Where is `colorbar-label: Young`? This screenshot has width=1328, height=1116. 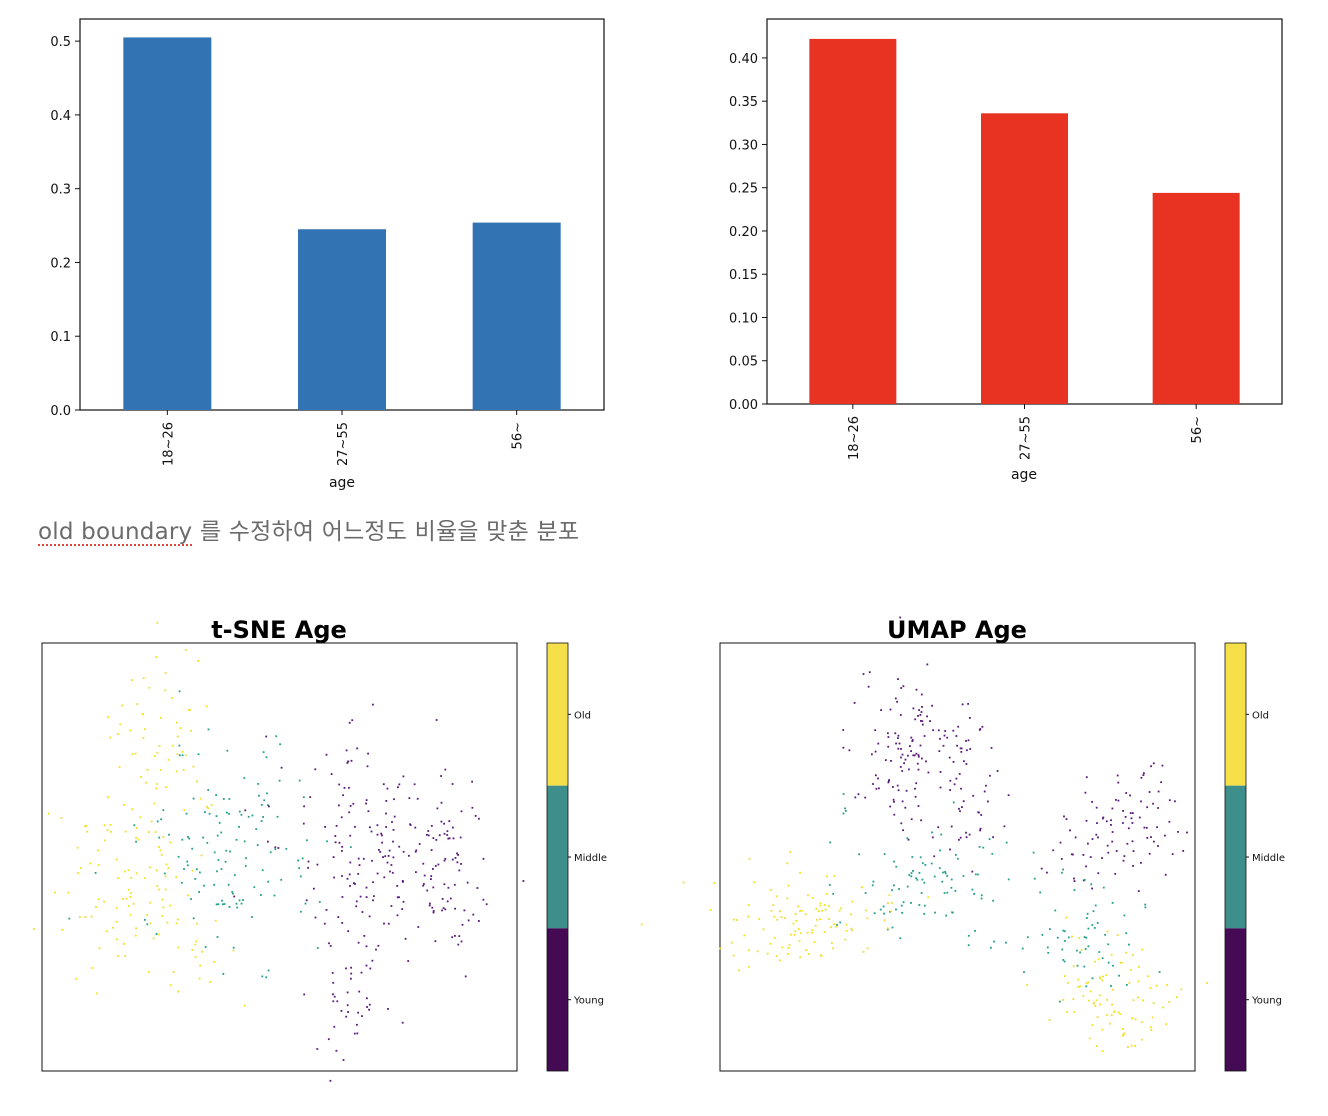 colorbar-label: Young is located at coordinates (588, 1001).